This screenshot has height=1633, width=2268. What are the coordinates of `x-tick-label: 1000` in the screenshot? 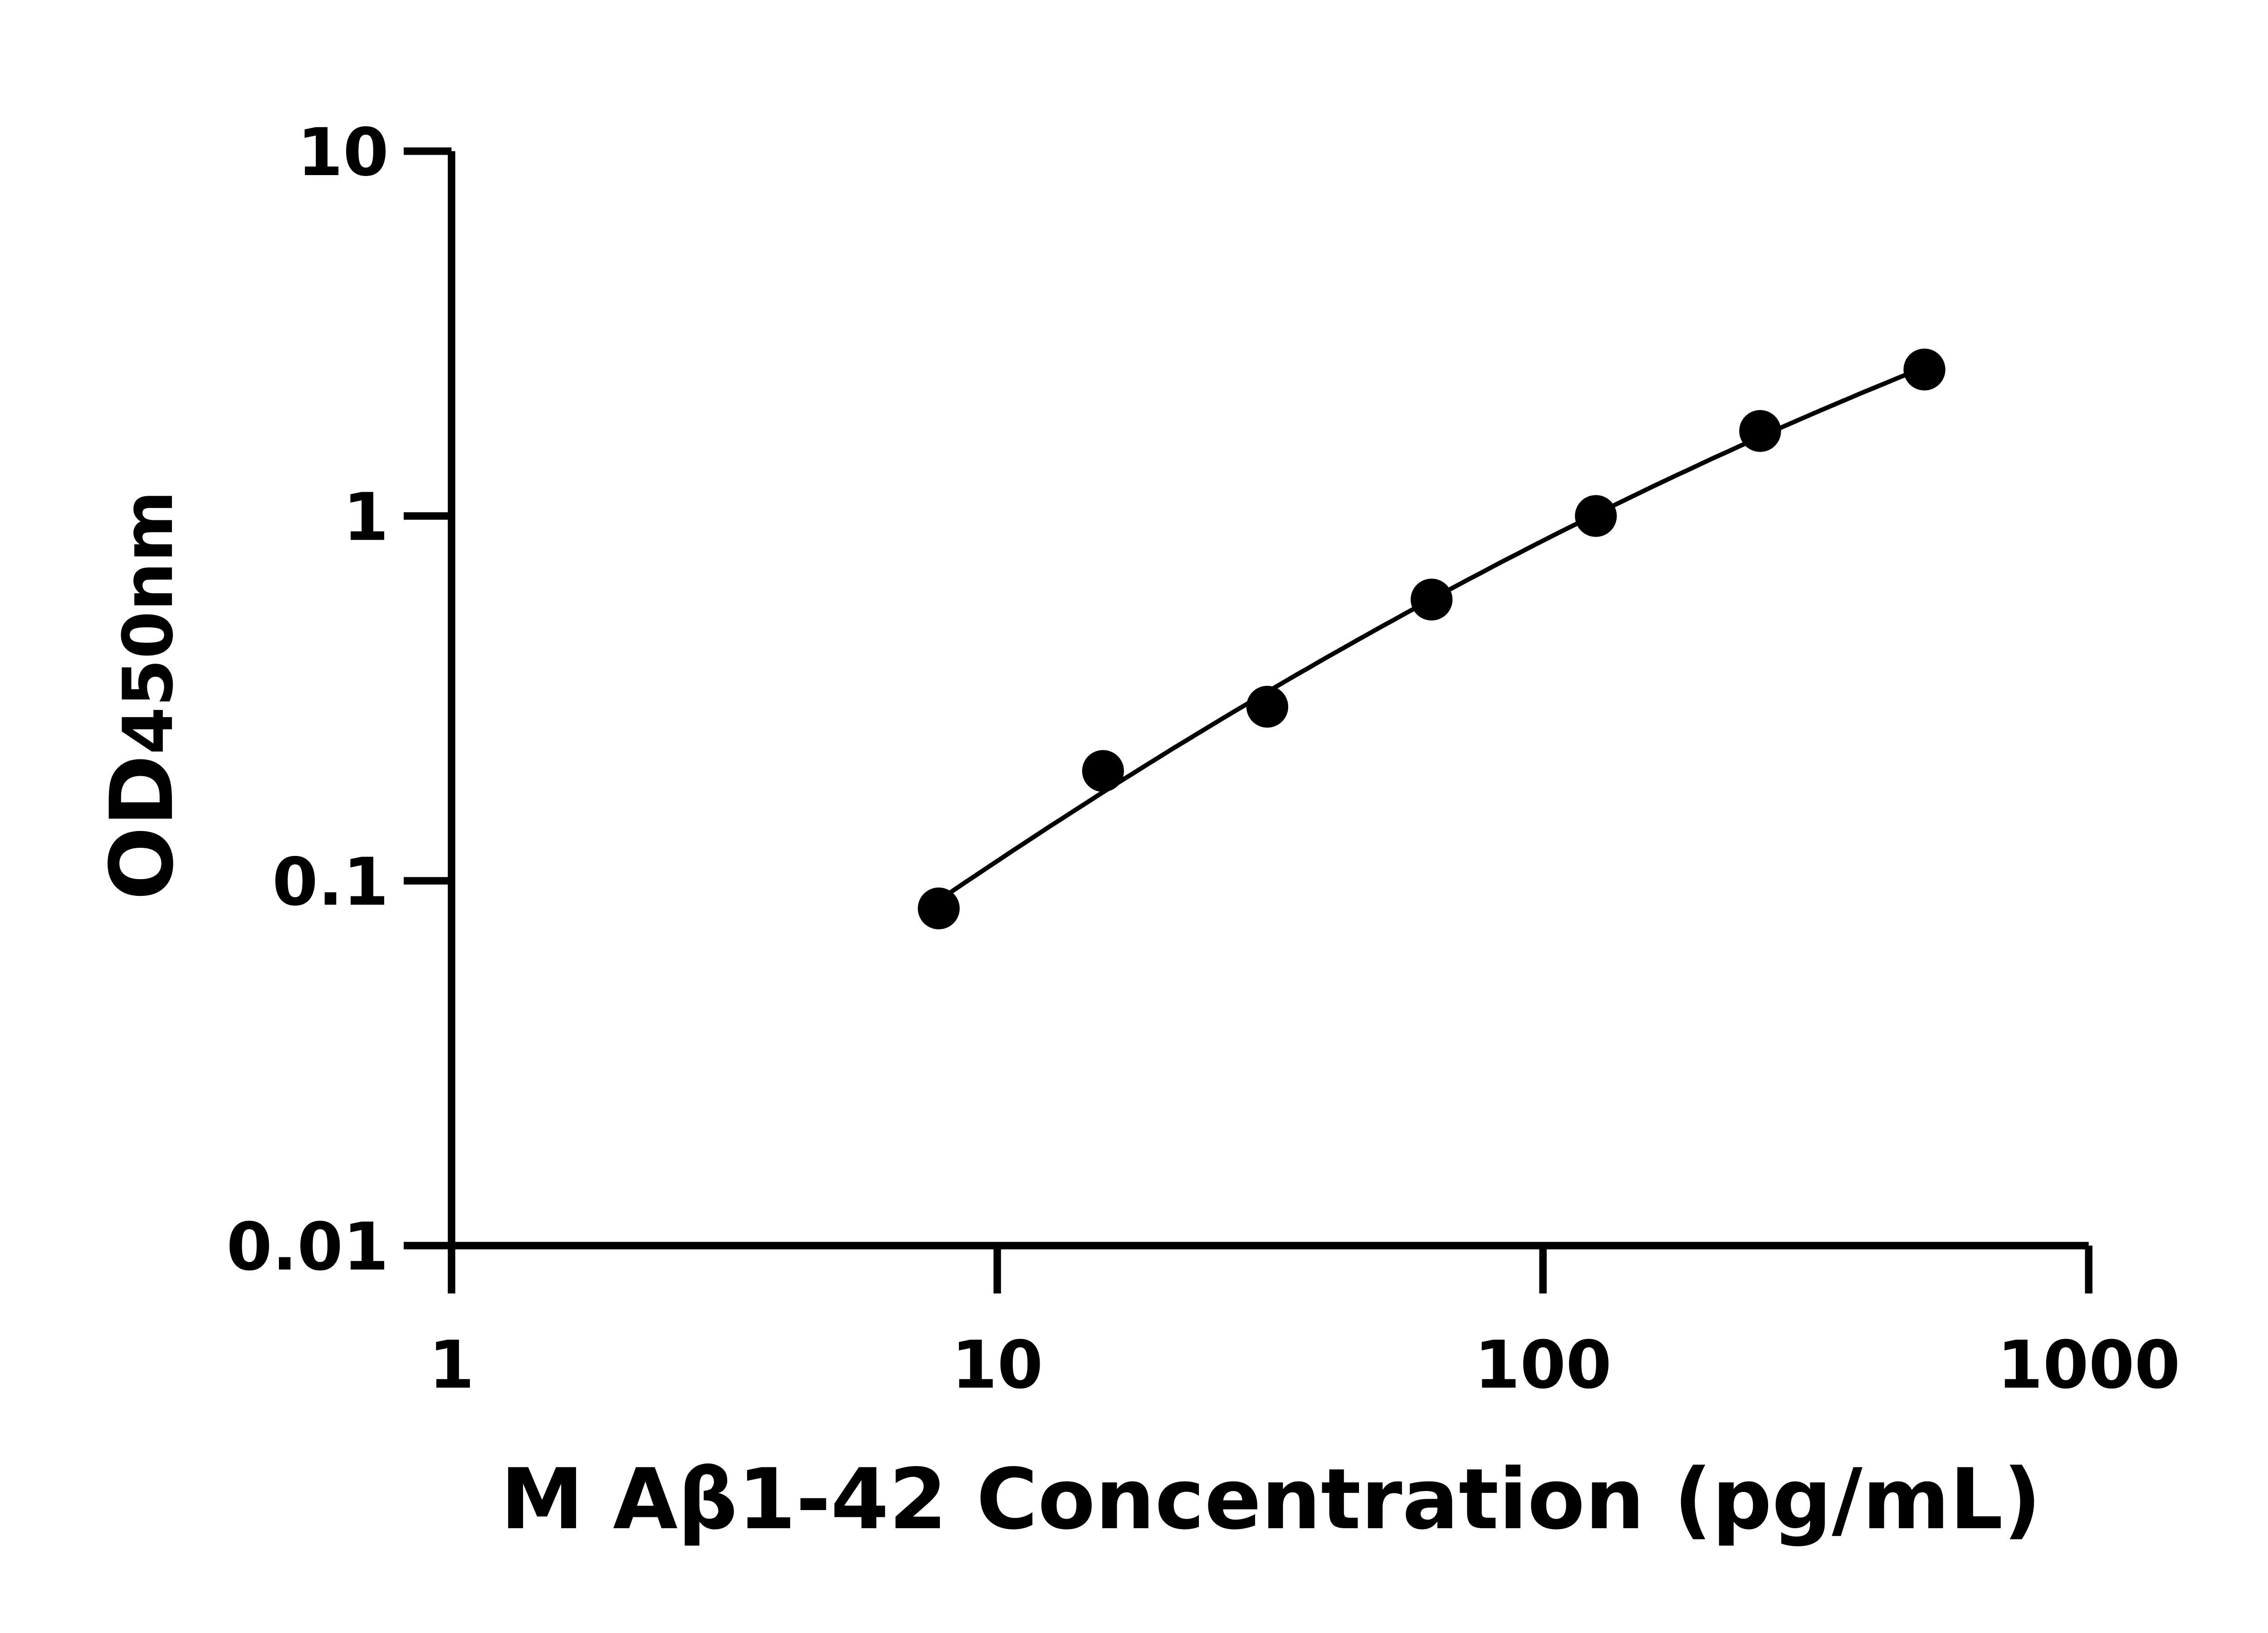 It's located at (2089, 1365).